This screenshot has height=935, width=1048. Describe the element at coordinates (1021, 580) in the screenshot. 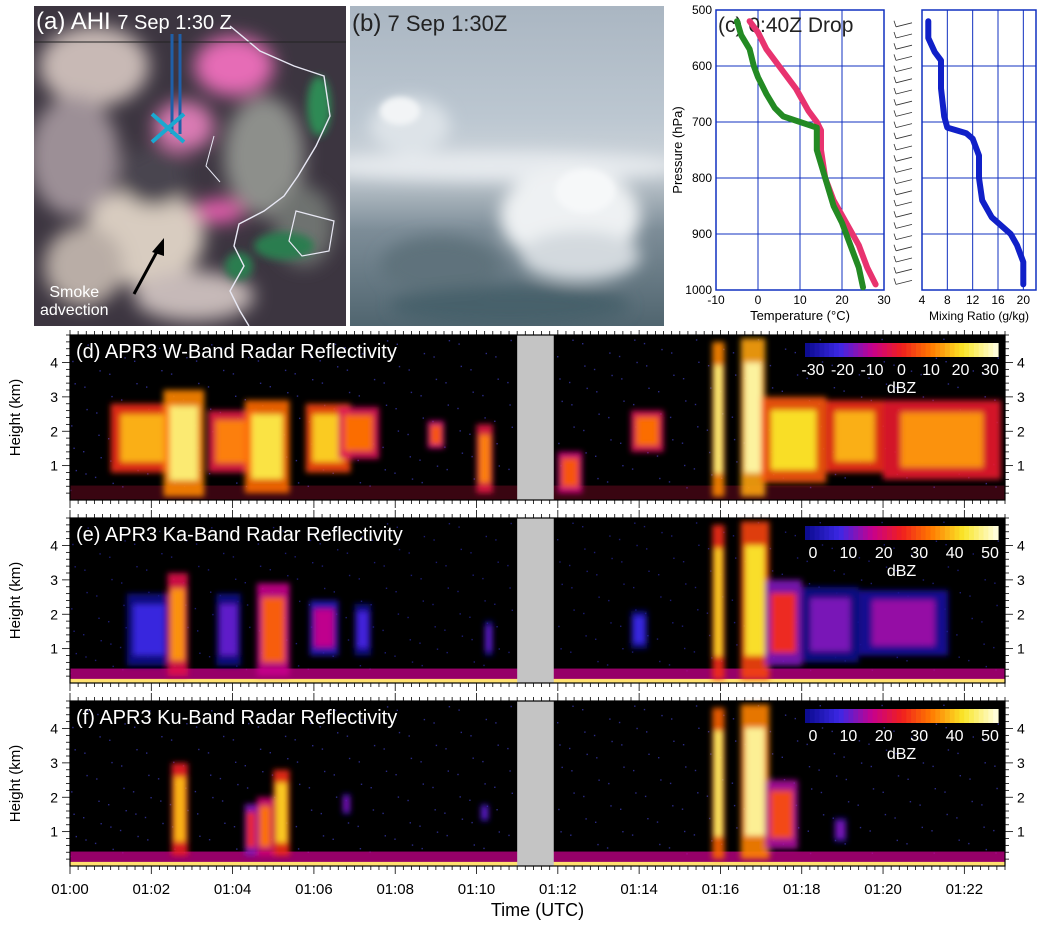

I see `y-tick-label-right: 3` at that location.